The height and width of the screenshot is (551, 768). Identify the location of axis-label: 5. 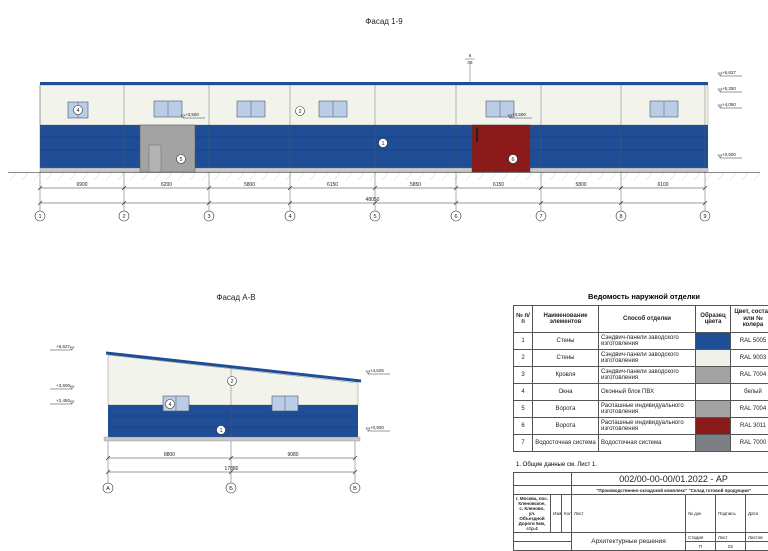
(374, 217).